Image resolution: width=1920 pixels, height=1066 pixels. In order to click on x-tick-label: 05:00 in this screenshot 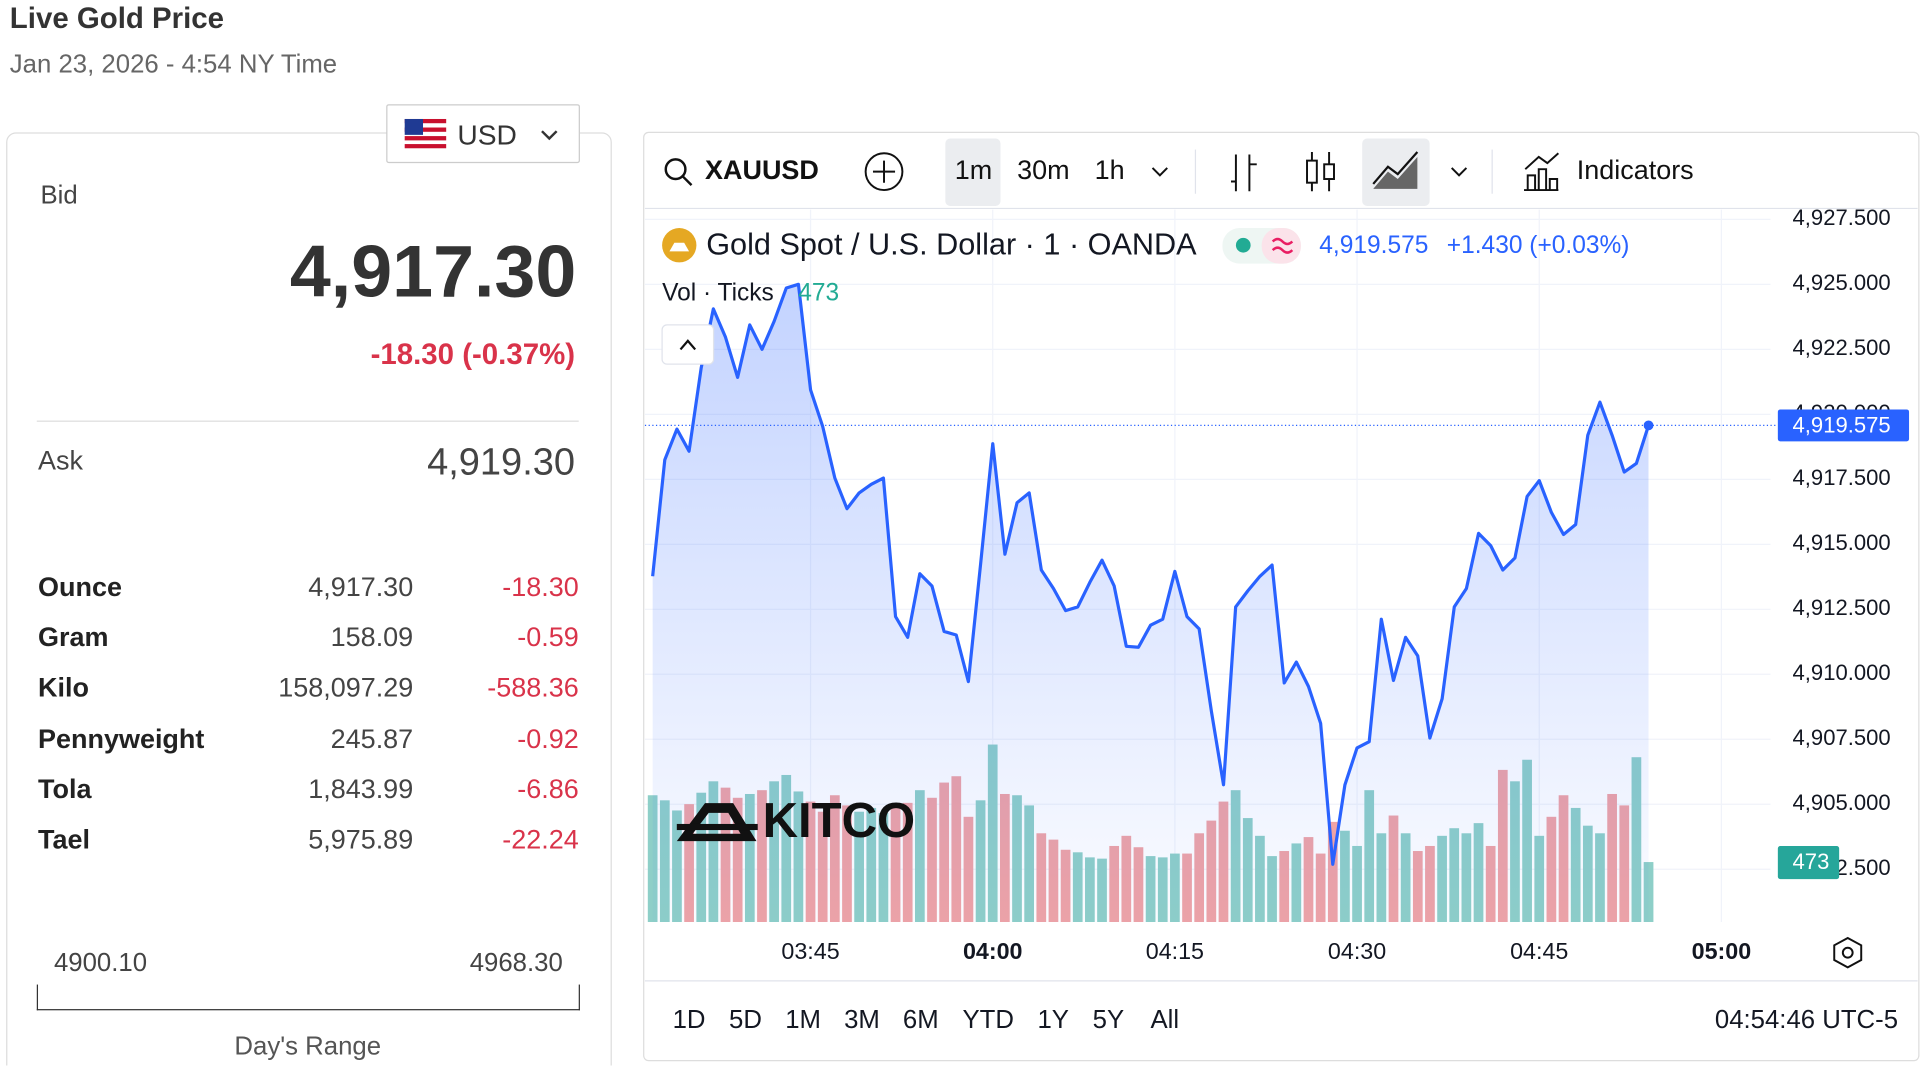, I will do `click(1722, 951)`.